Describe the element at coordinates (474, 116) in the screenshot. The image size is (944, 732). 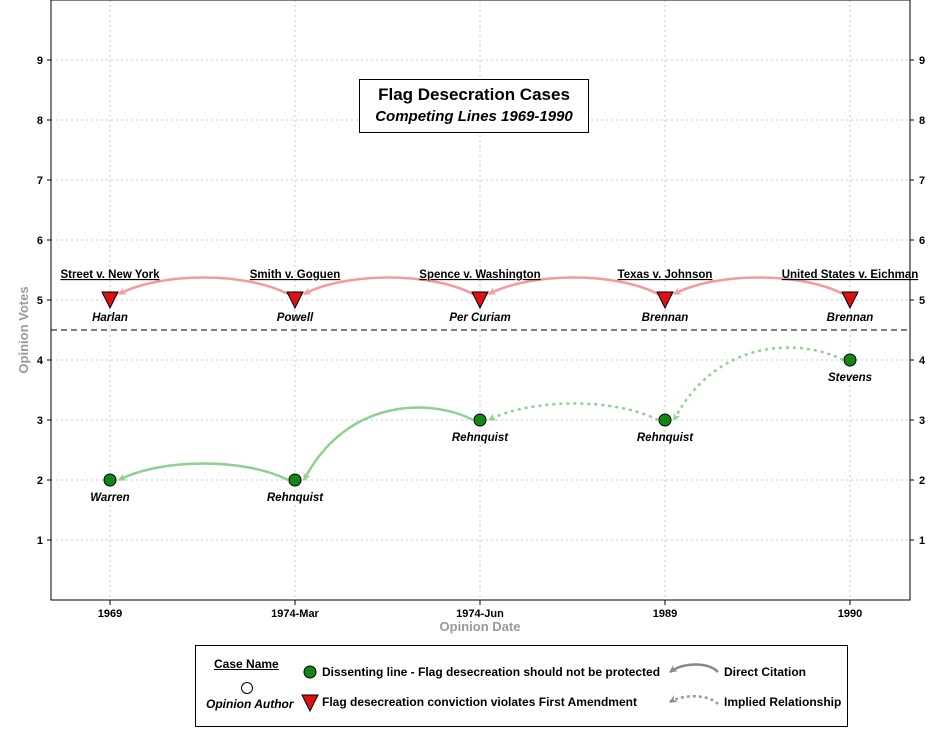
I see `chart-subtitle: Competing Lines 1969-1990` at that location.